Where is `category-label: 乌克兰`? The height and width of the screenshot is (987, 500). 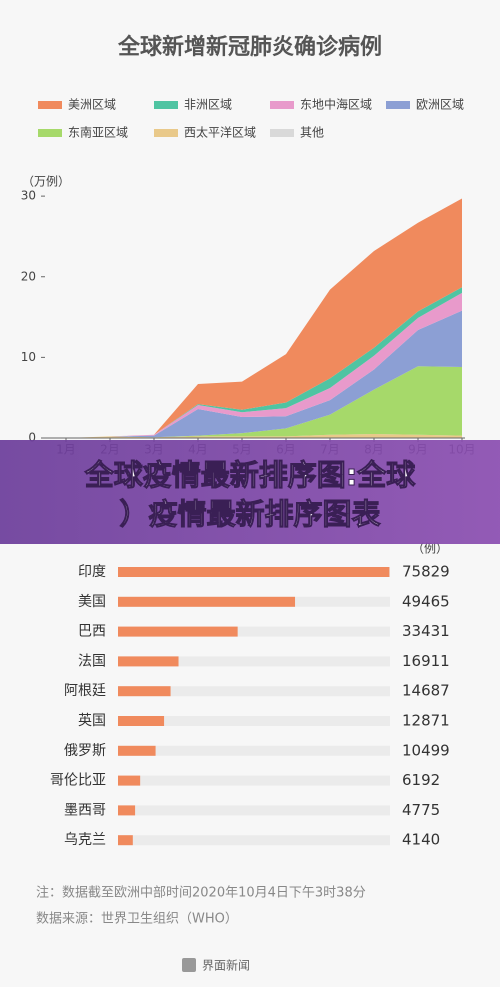
category-label: 乌克兰 is located at coordinates (85, 840).